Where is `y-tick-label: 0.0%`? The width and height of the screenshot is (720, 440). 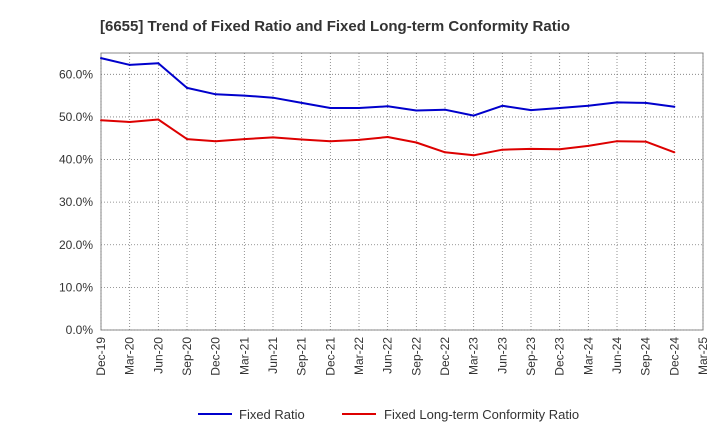 y-tick-label: 0.0% is located at coordinates (80, 330).